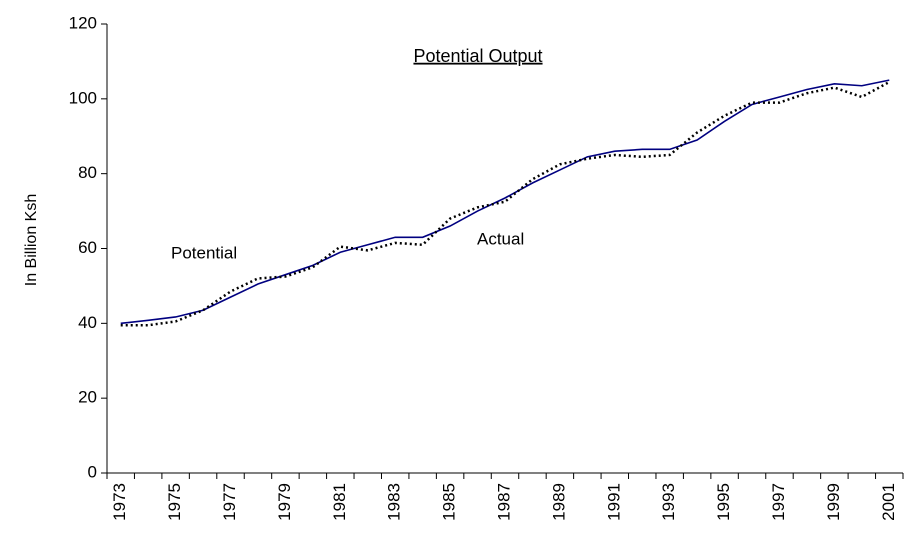  Describe the element at coordinates (92, 471) in the screenshot. I see `y-tick-label: 0` at that location.